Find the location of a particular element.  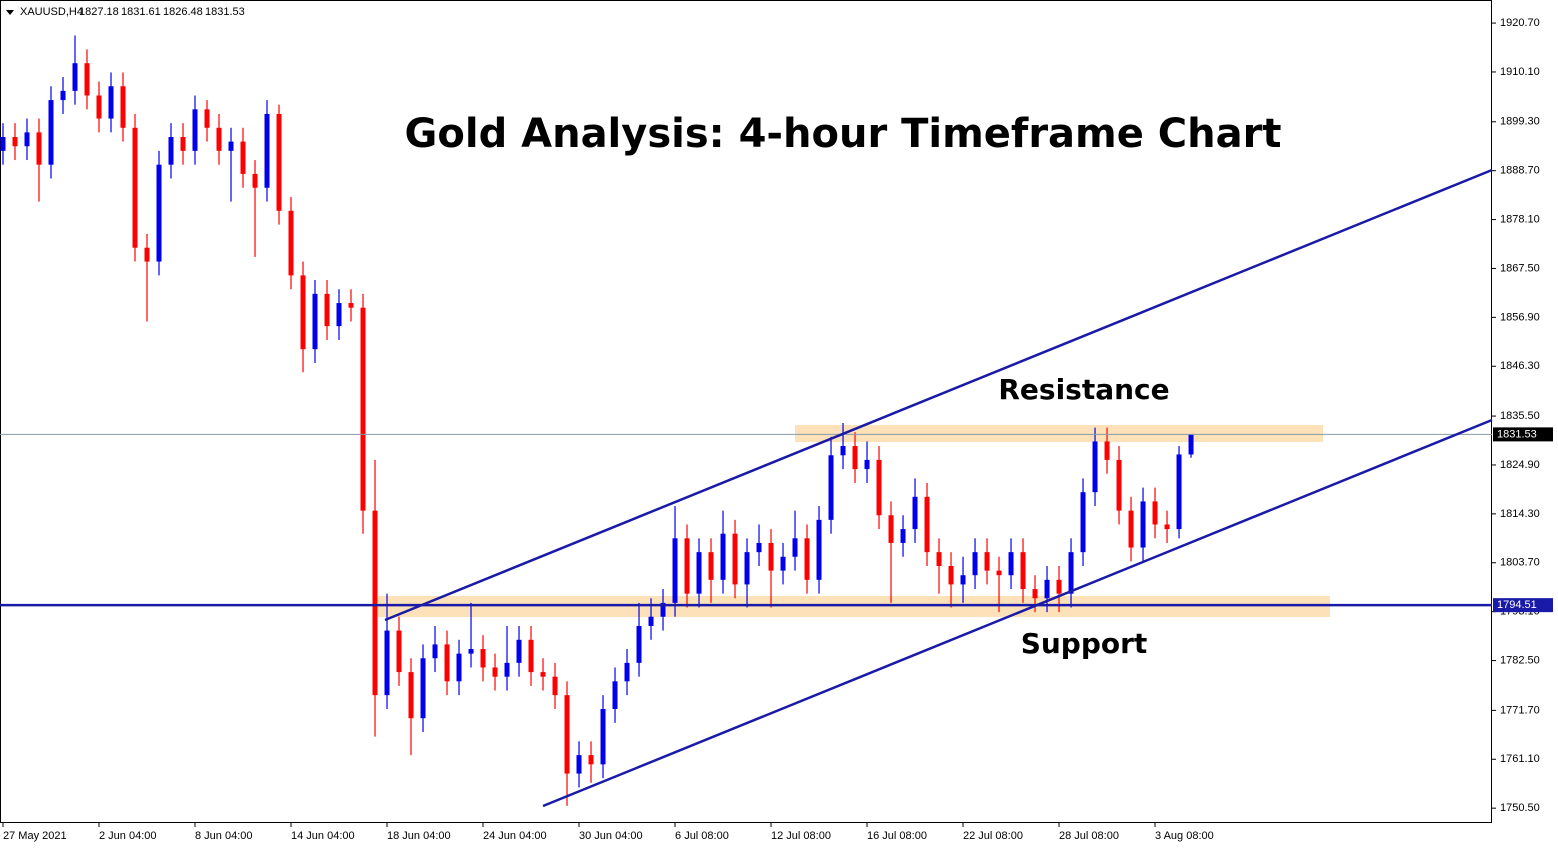

annotation: Support is located at coordinates (1084, 643).